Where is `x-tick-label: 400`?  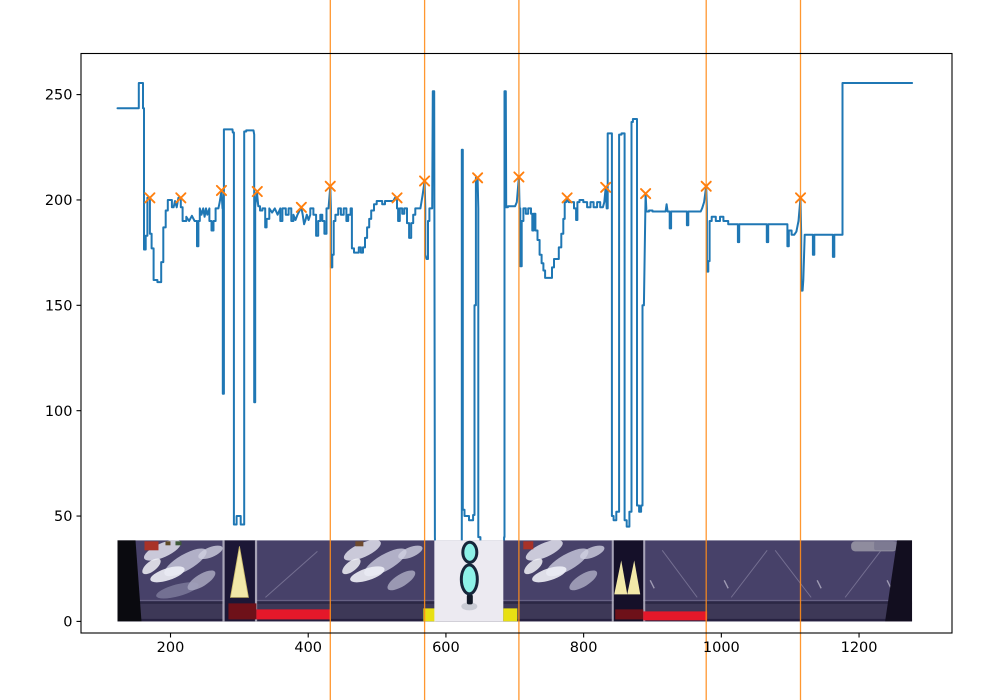
x-tick-label: 400 is located at coordinates (308, 648).